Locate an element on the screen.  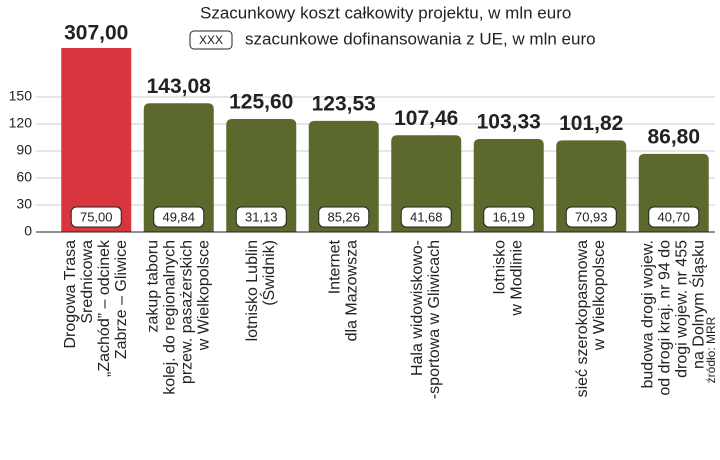
x-tick-line: od drogi kraj. nr 94 do is located at coordinates (664, 318).